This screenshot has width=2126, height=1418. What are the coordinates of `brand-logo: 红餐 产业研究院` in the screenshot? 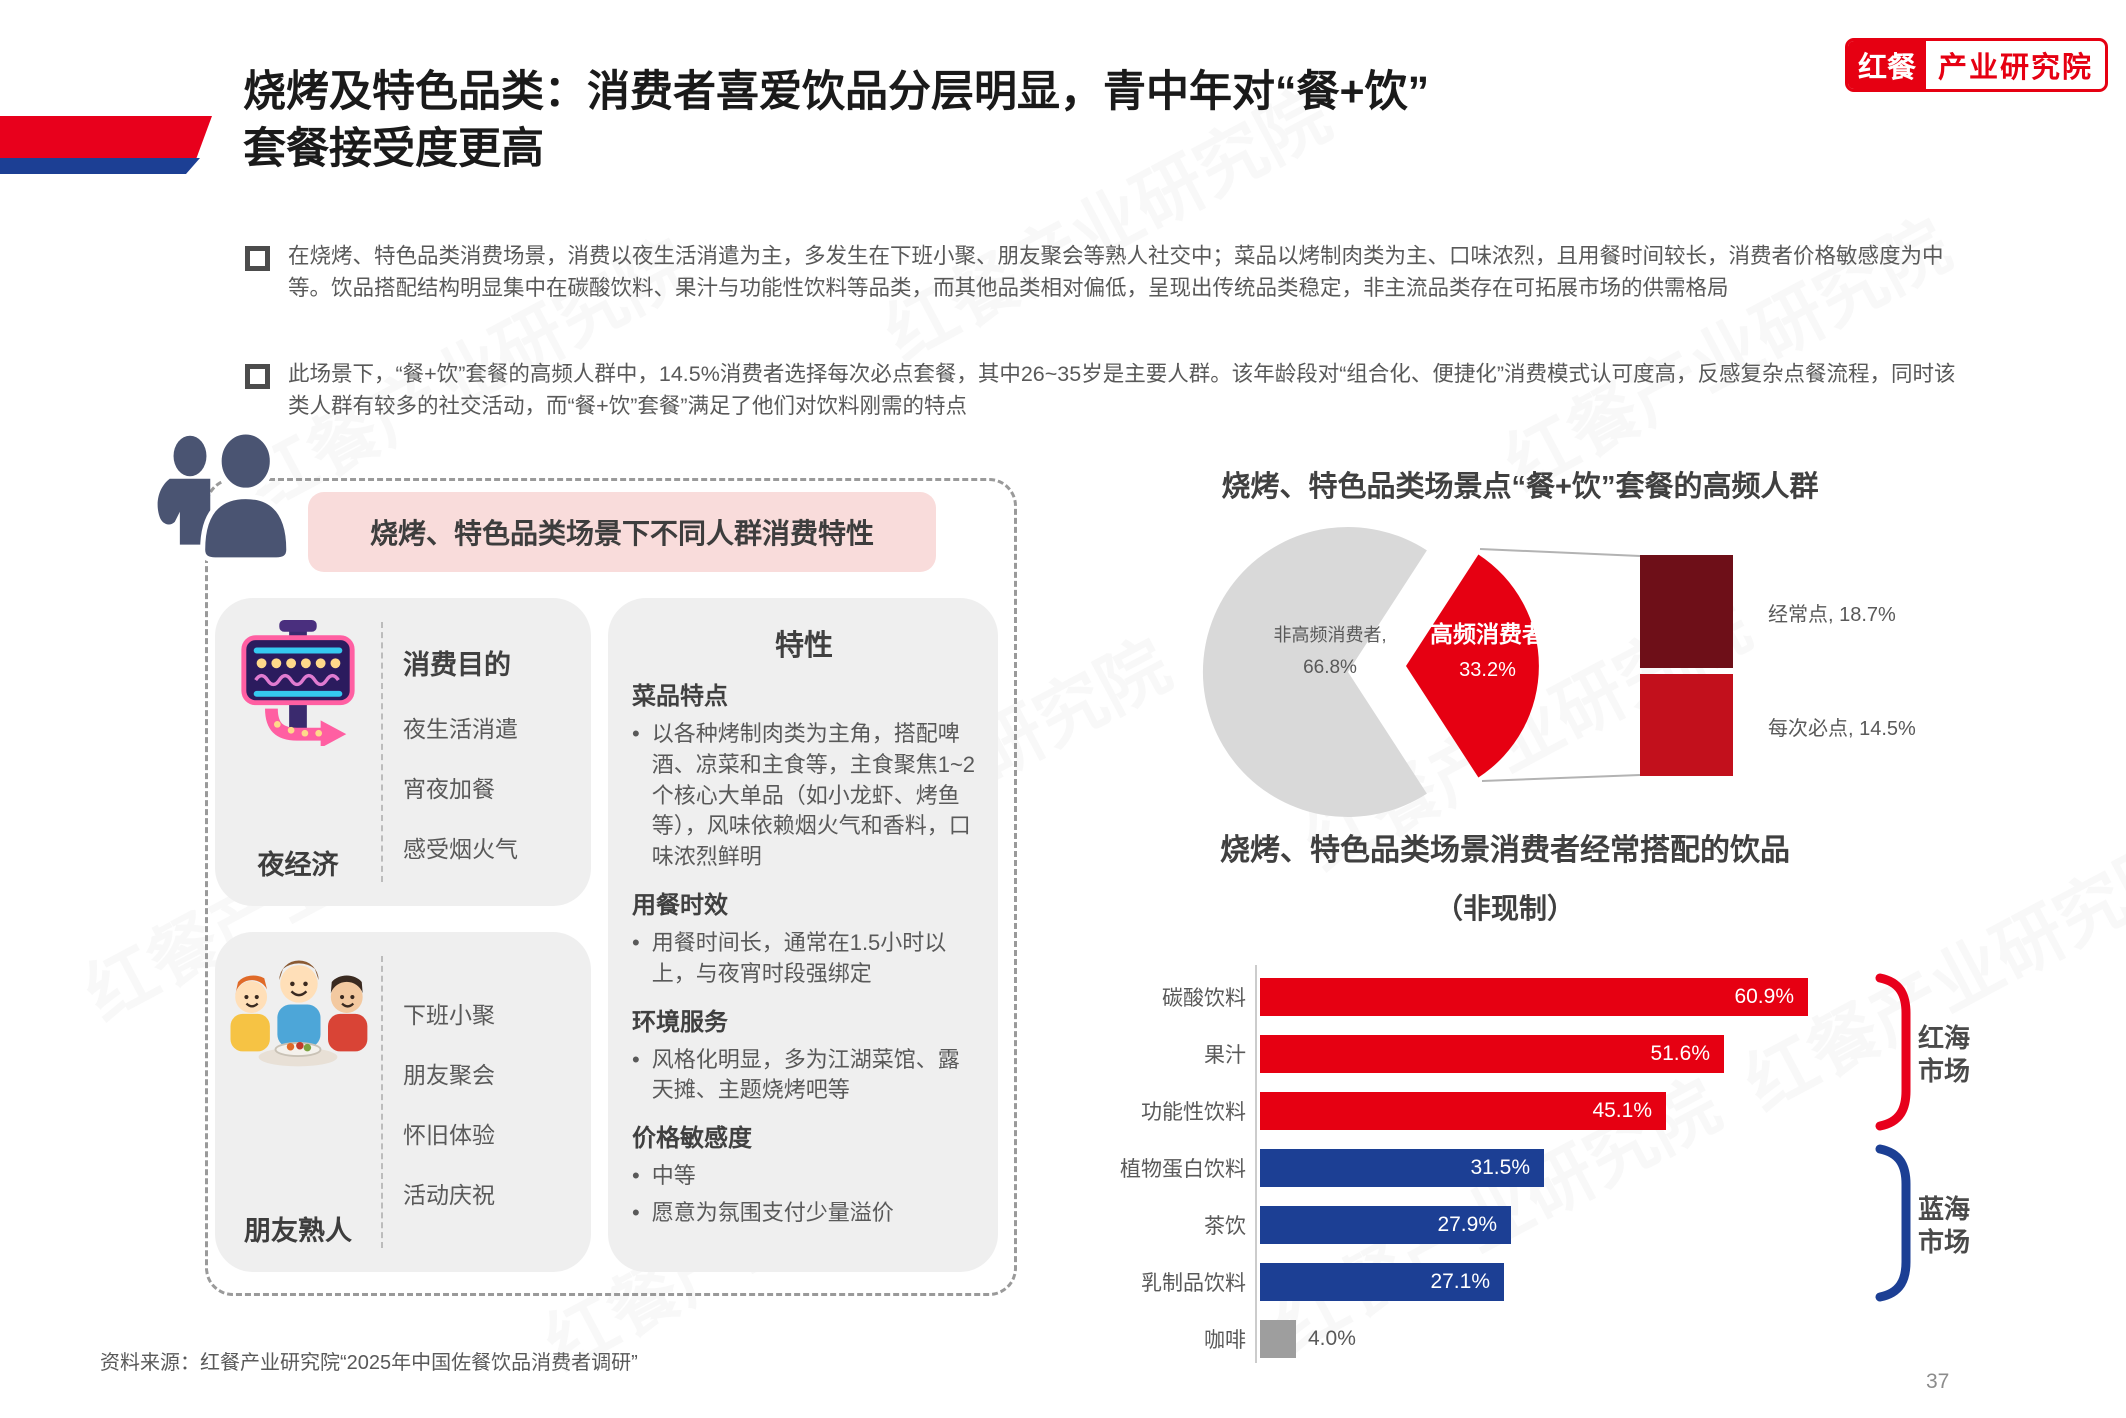 It's located at (1977, 65).